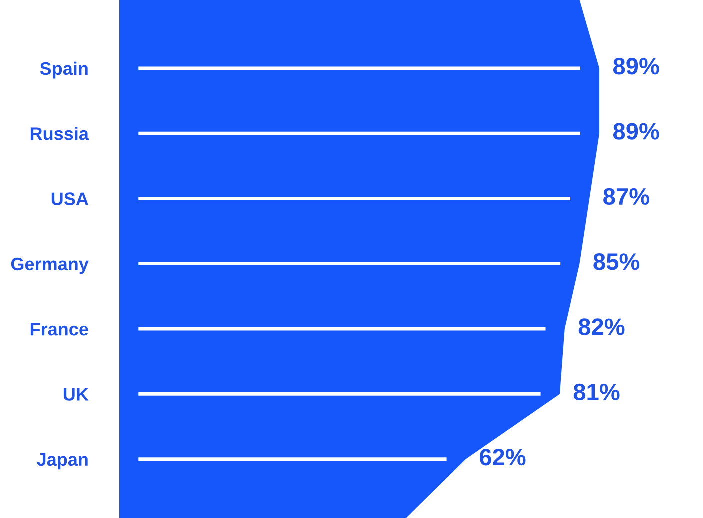 The width and height of the screenshot is (703, 518). What do you see at coordinates (59, 329) in the screenshot?
I see `y-tick-label: France` at bounding box center [59, 329].